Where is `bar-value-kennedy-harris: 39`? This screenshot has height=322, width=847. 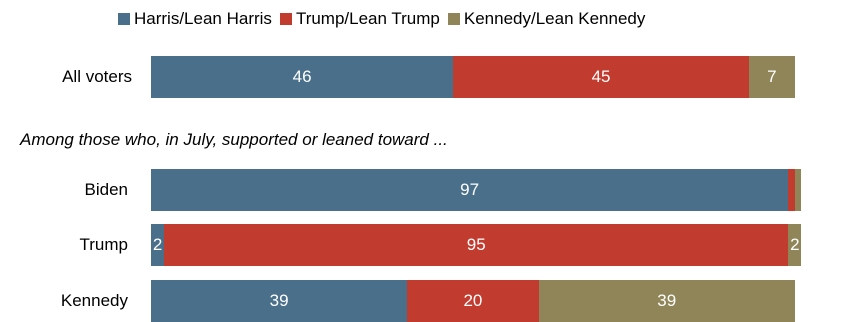 bar-value-kennedy-harris: 39 is located at coordinates (279, 300).